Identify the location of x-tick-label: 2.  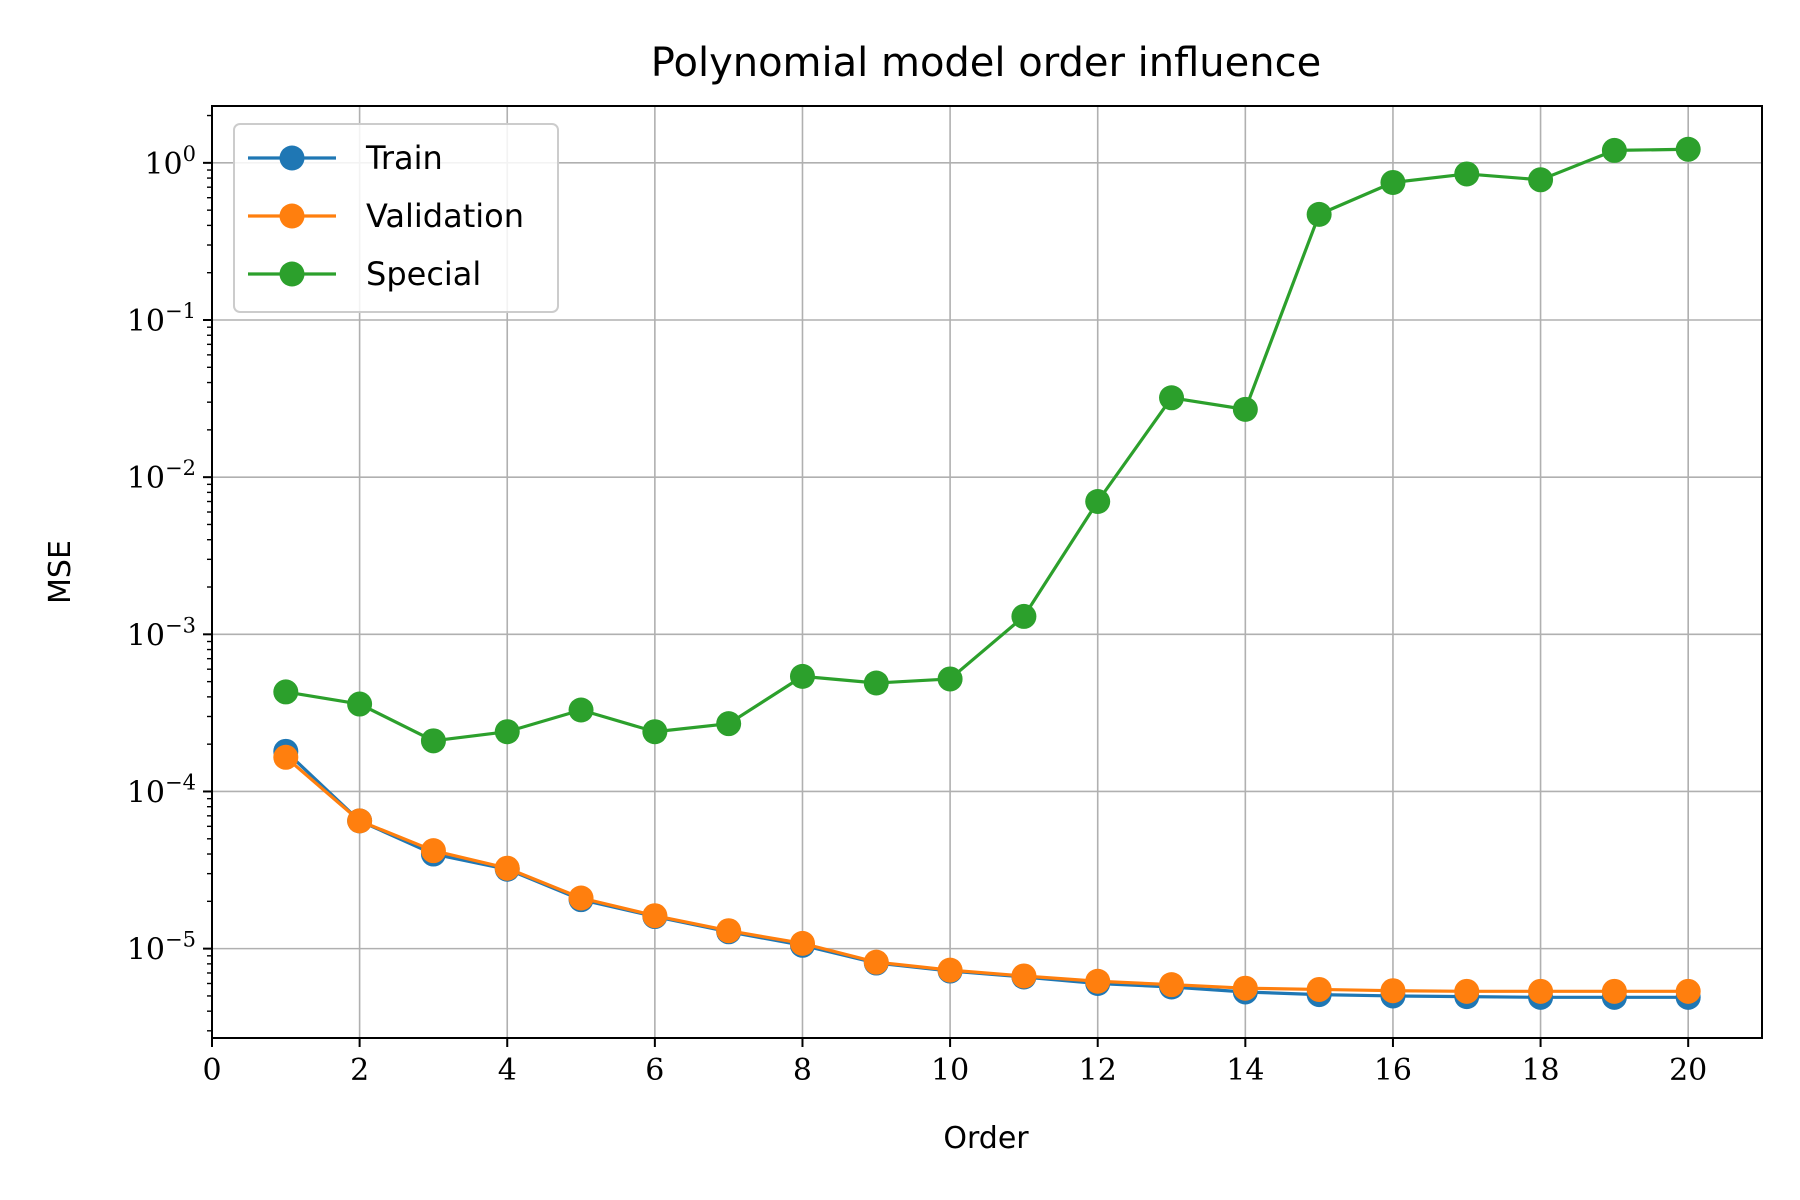
(359, 1070).